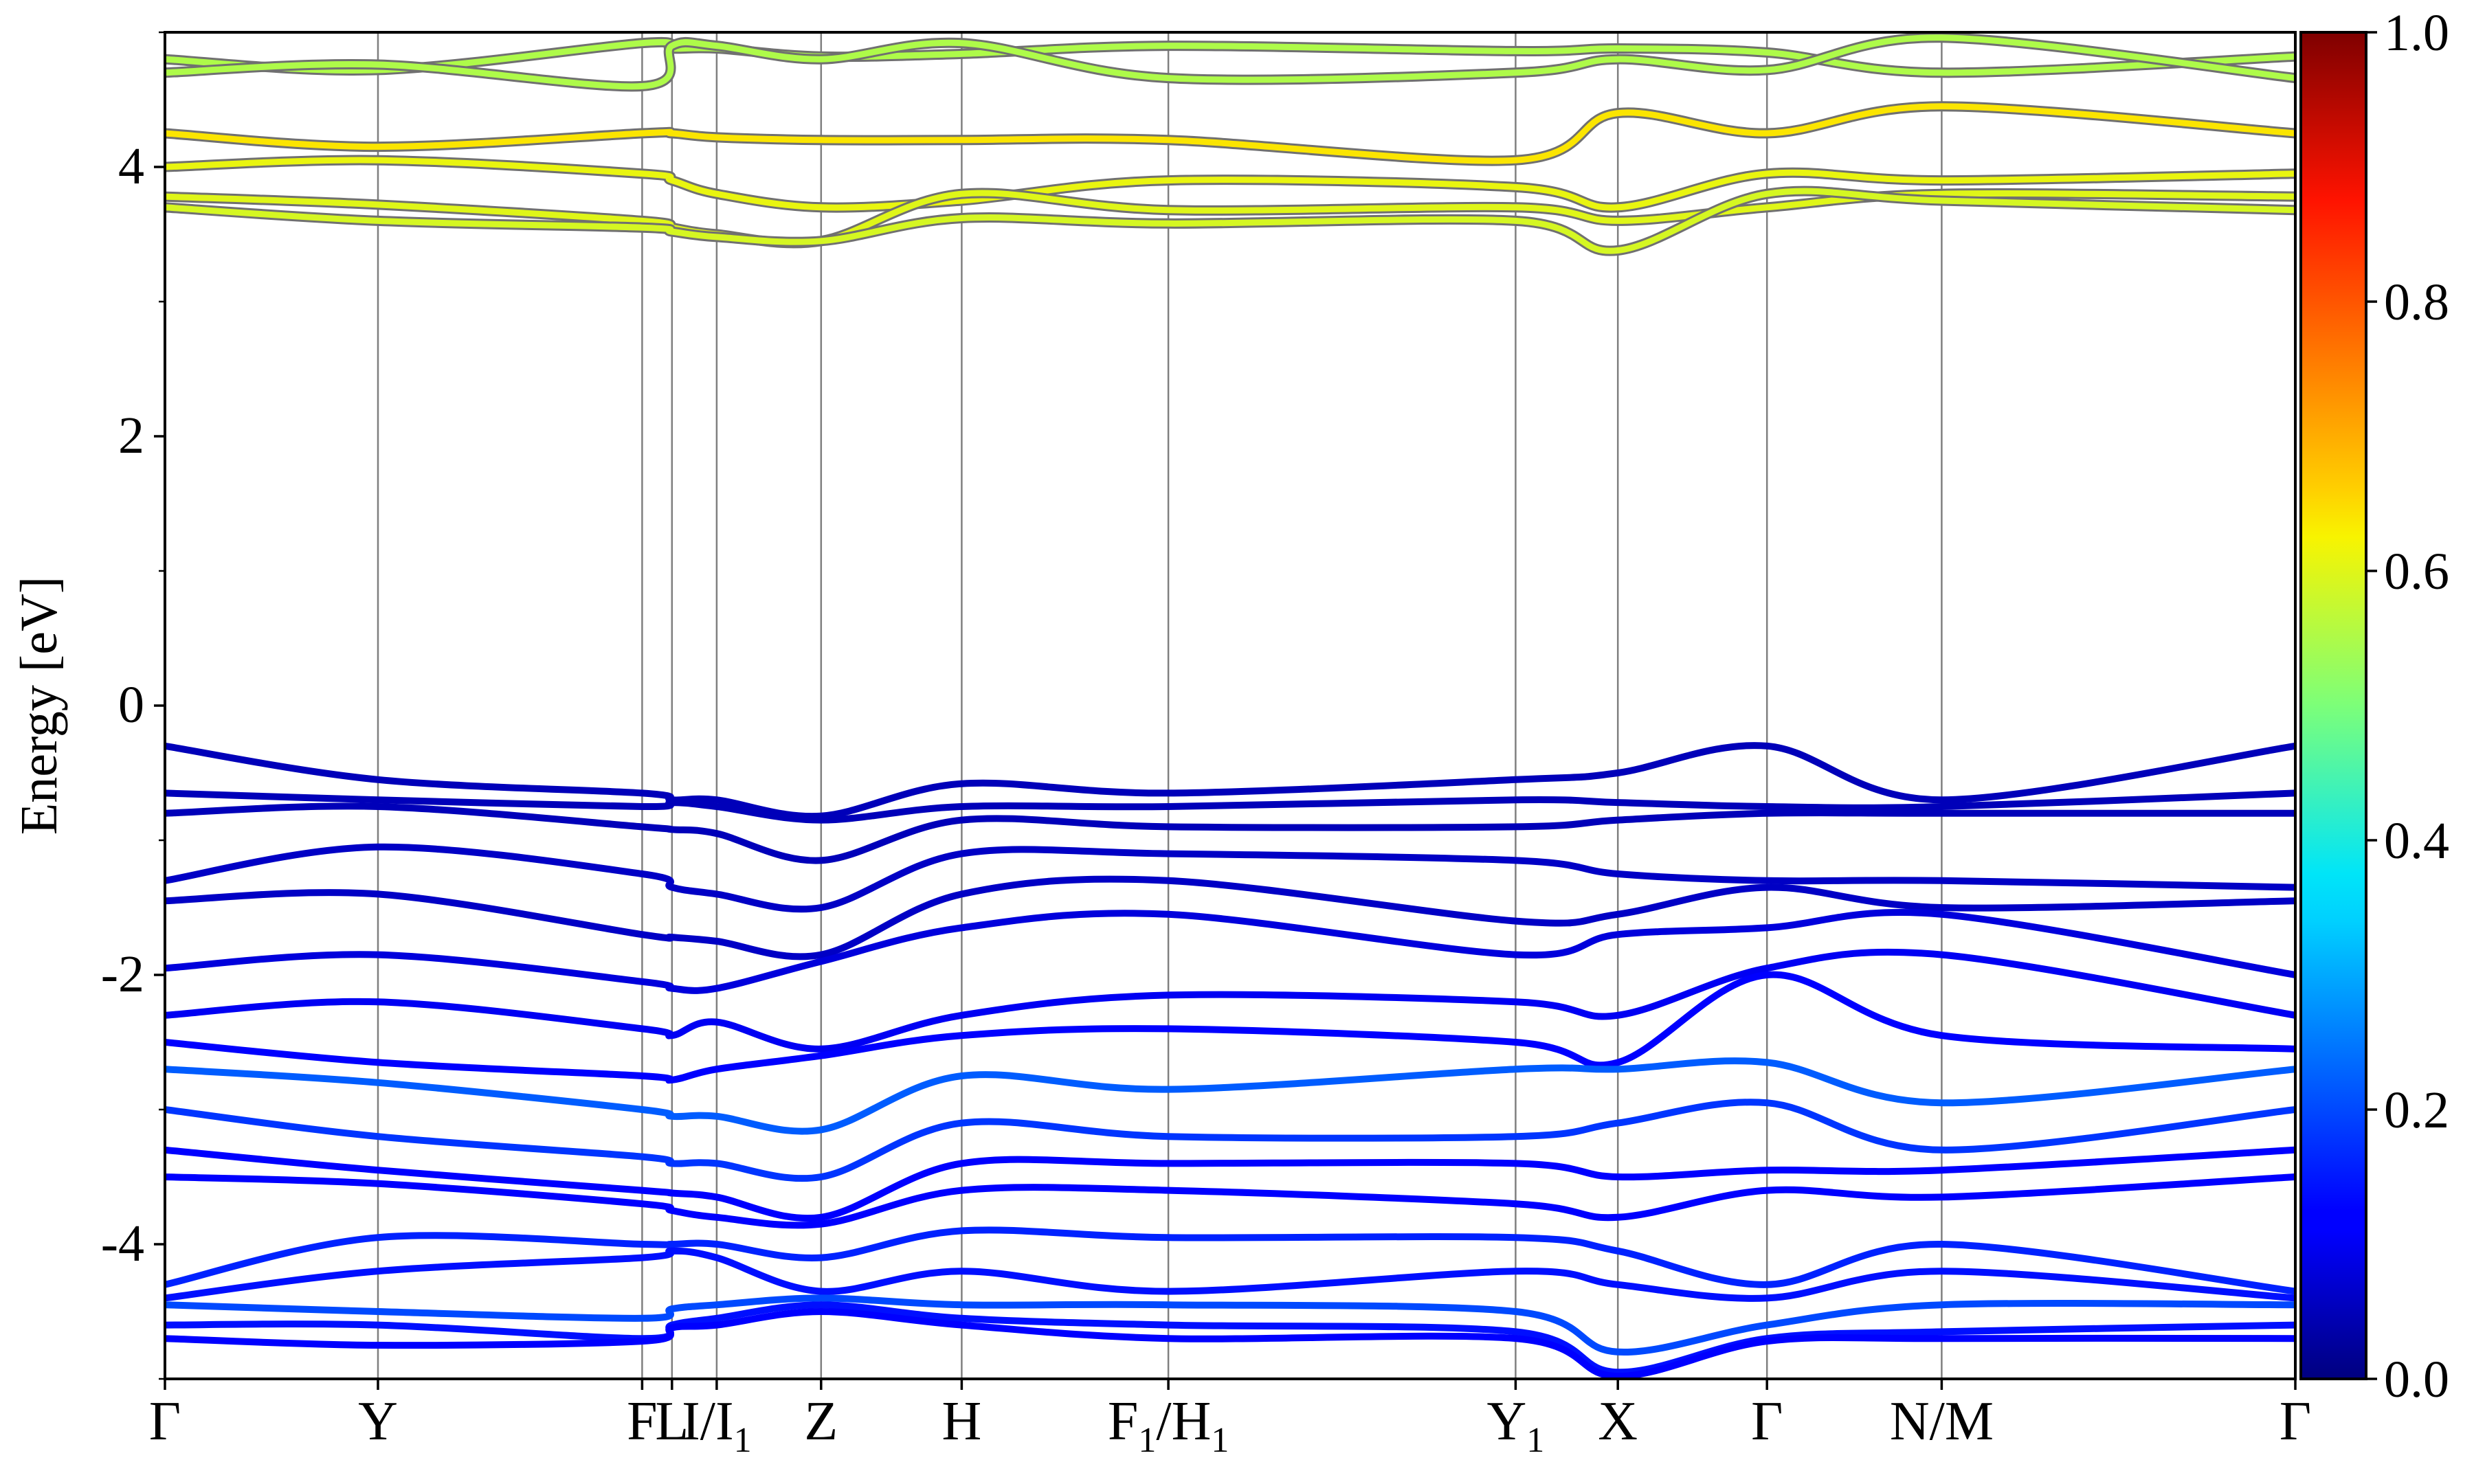 Image resolution: width=2474 pixels, height=1484 pixels. What do you see at coordinates (2416, 841) in the screenshot?
I see `colorbar-tick-label: 0.4` at bounding box center [2416, 841].